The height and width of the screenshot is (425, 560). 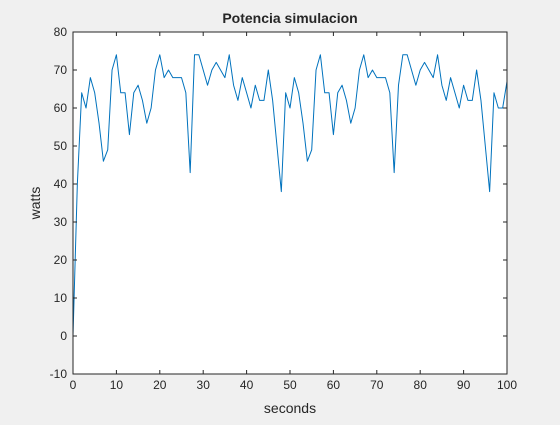 What do you see at coordinates (204, 385) in the screenshot?
I see `x-tick-label: 30` at bounding box center [204, 385].